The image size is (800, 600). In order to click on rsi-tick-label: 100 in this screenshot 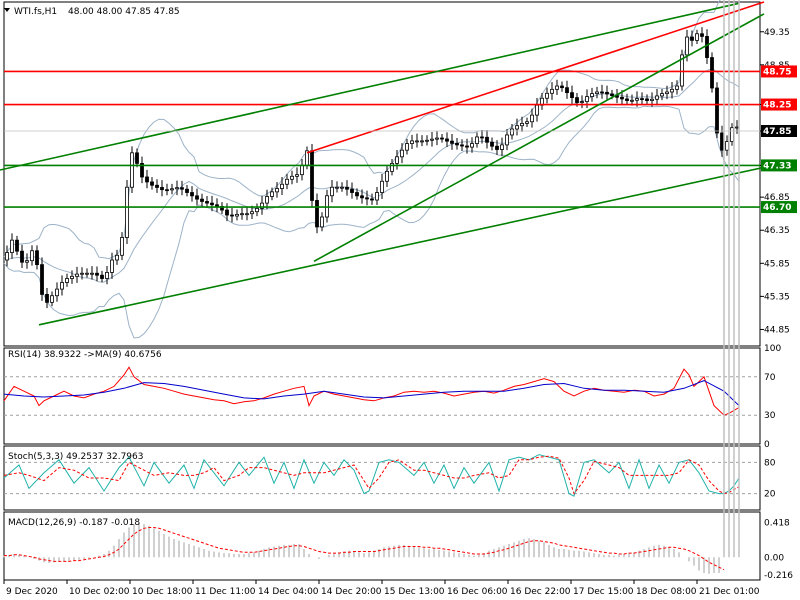, I will do `click(772, 349)`.